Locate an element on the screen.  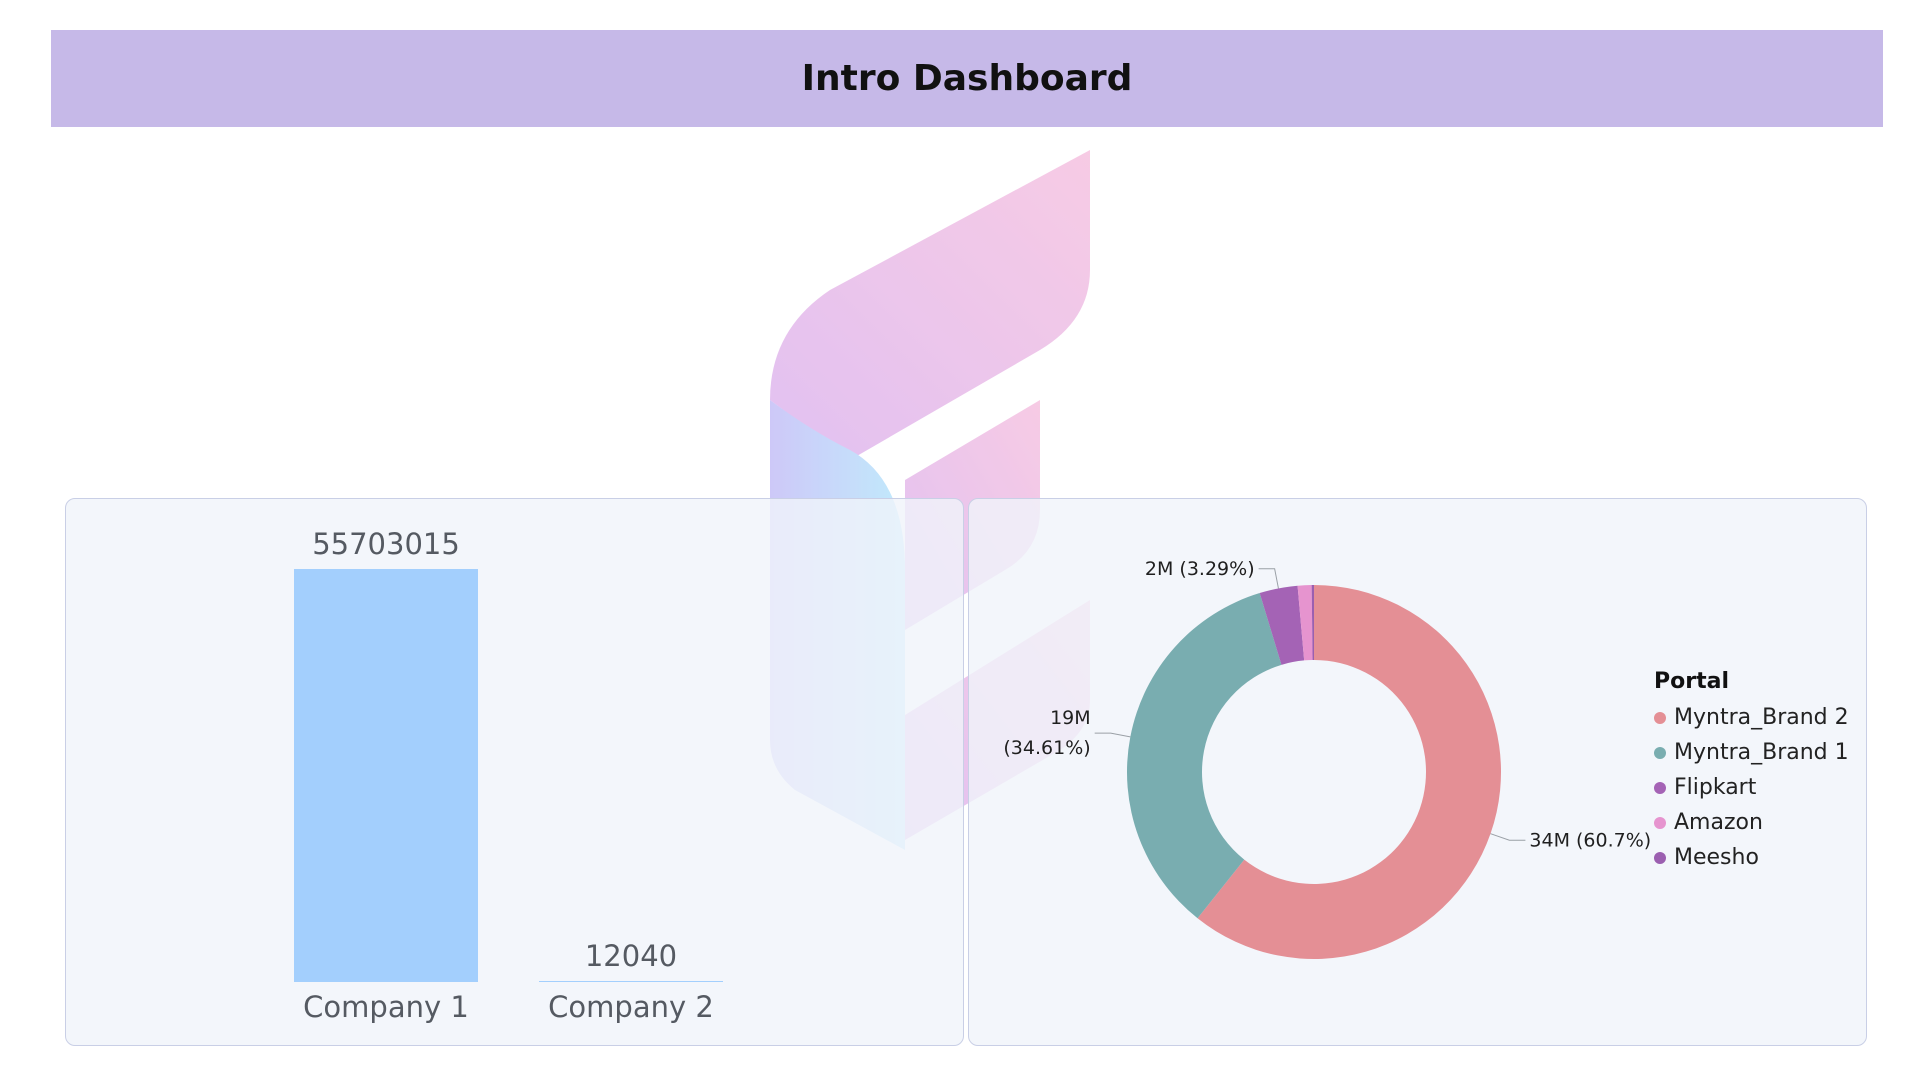
donut-slice-meesho is located at coordinates (1312, 623).